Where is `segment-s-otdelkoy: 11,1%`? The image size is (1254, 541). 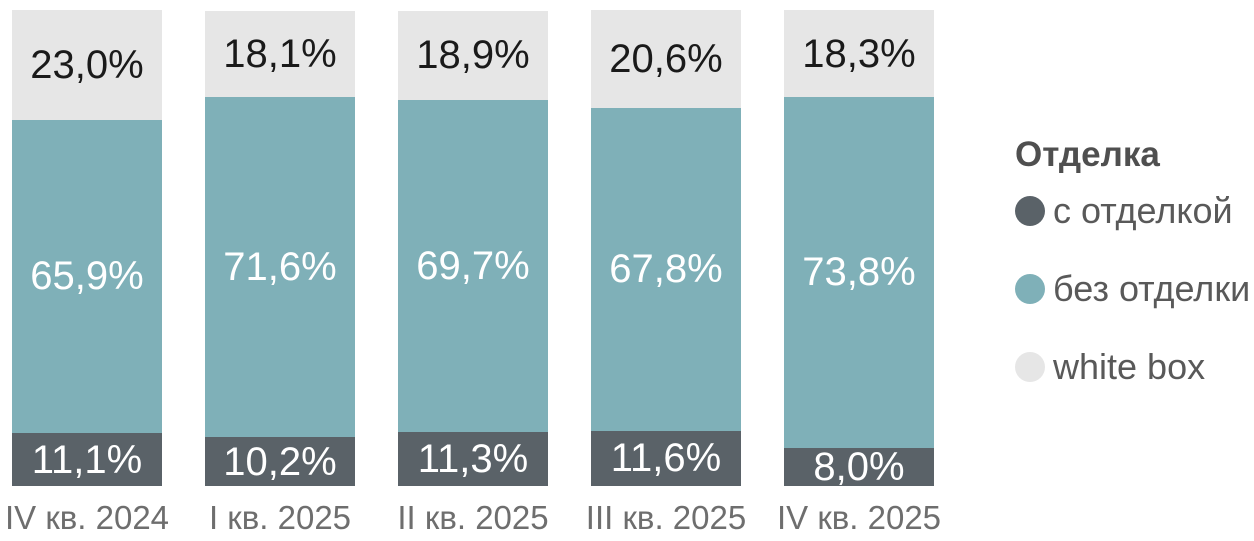 segment-s-otdelkoy: 11,1% is located at coordinates (87, 459).